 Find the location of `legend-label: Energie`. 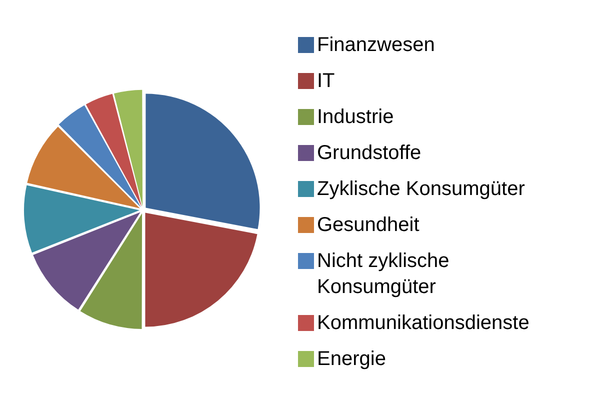

legend-label: Energie is located at coordinates (352, 359).